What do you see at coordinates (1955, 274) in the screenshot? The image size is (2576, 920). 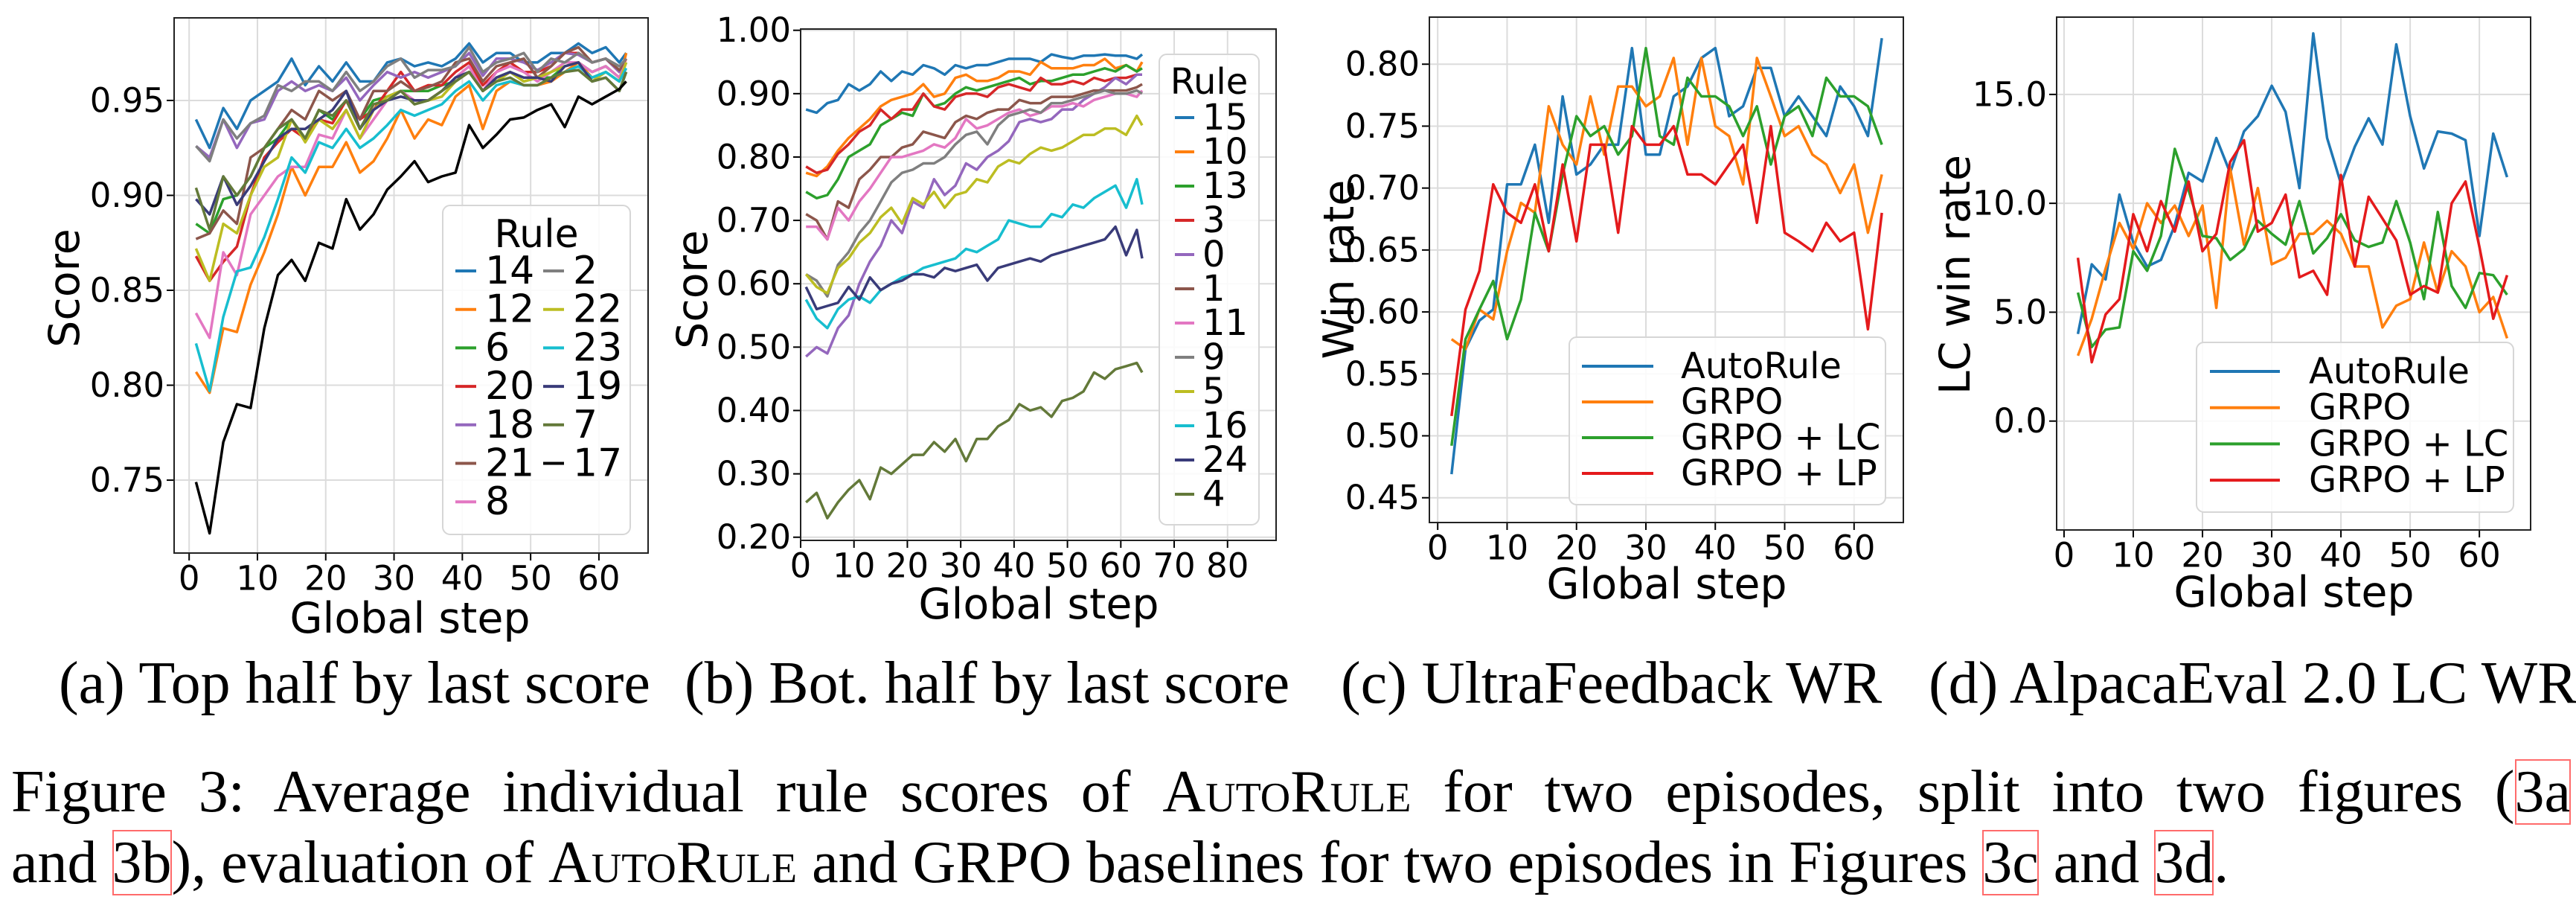 I see `y-axis-label: LC win rate` at bounding box center [1955, 274].